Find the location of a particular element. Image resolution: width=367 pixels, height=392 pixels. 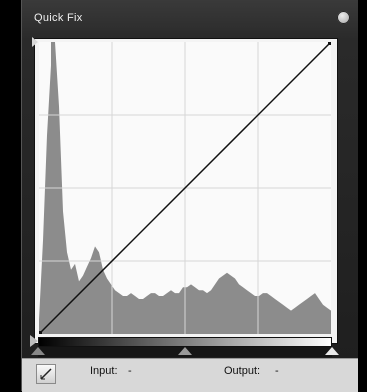

midtone-slider-icon is located at coordinates (185, 351).